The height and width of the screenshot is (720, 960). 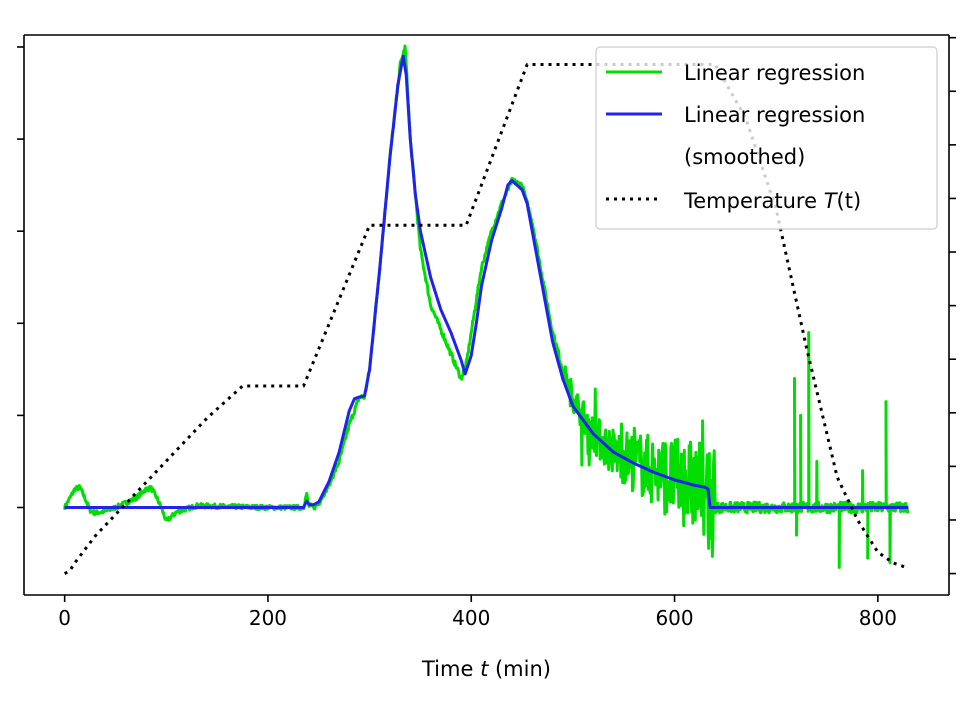 What do you see at coordinates (674, 618) in the screenshot?
I see `x-tick-label-600: 600` at bounding box center [674, 618].